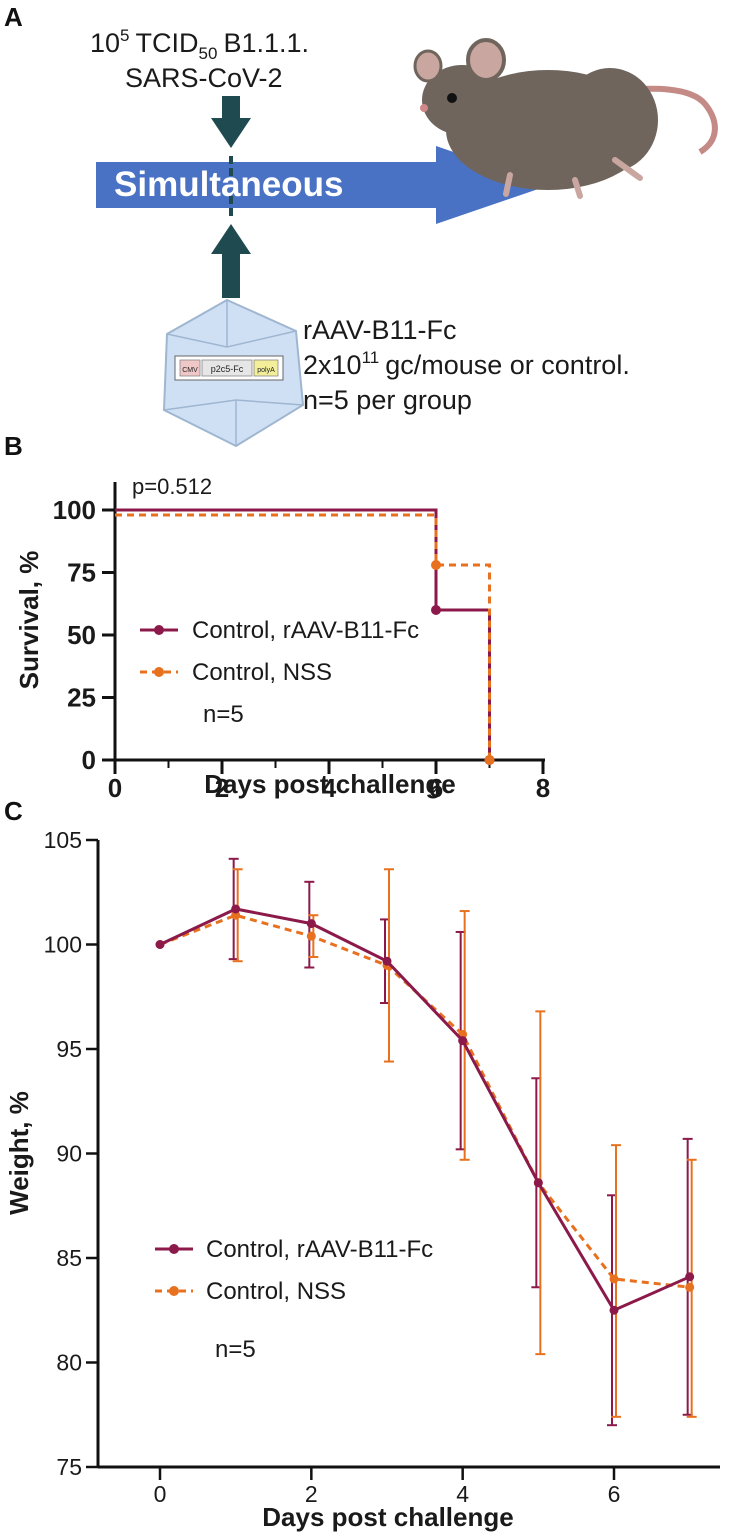 The width and height of the screenshot is (737, 1534). I want to click on panel-b-letter: B, so click(13, 446).